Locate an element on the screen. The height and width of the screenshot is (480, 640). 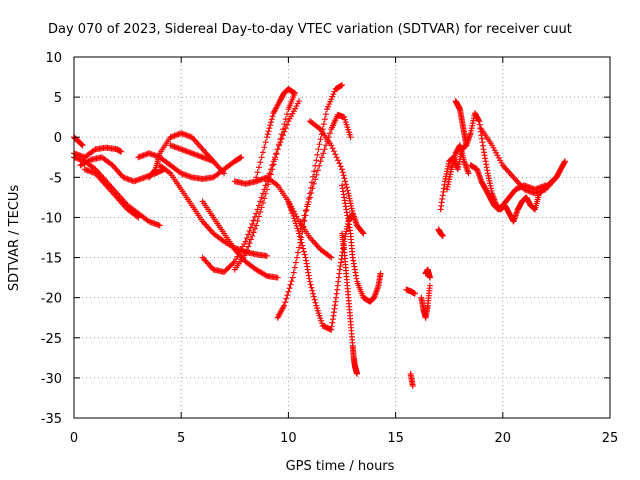
y-tick-label: -5 is located at coordinates (55, 178).